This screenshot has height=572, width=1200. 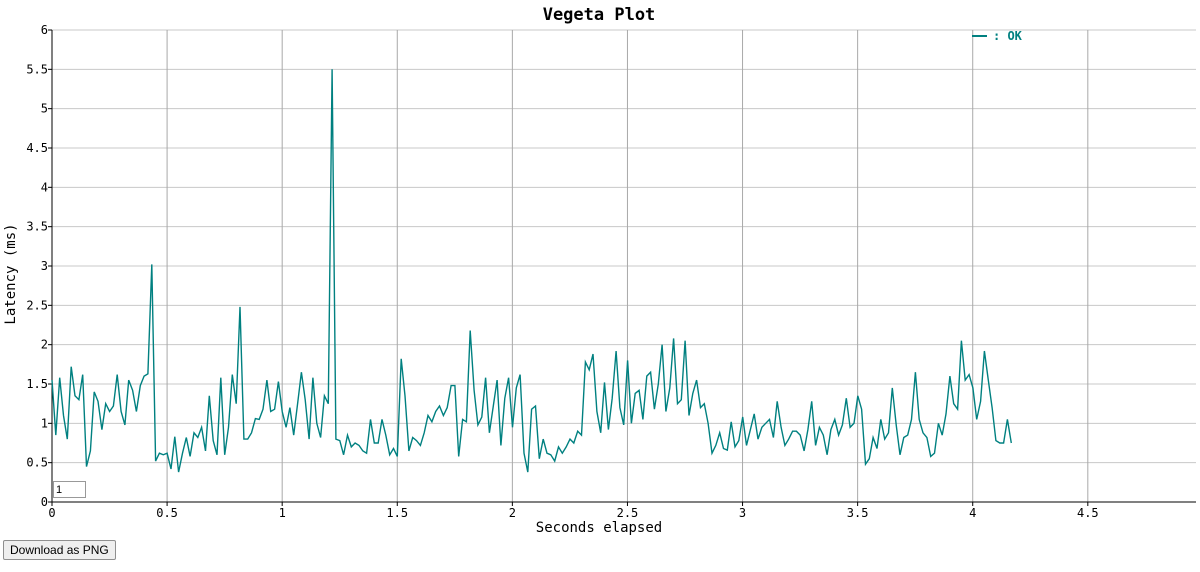 I want to click on y-tick-label: 1.5, so click(x=37, y=384).